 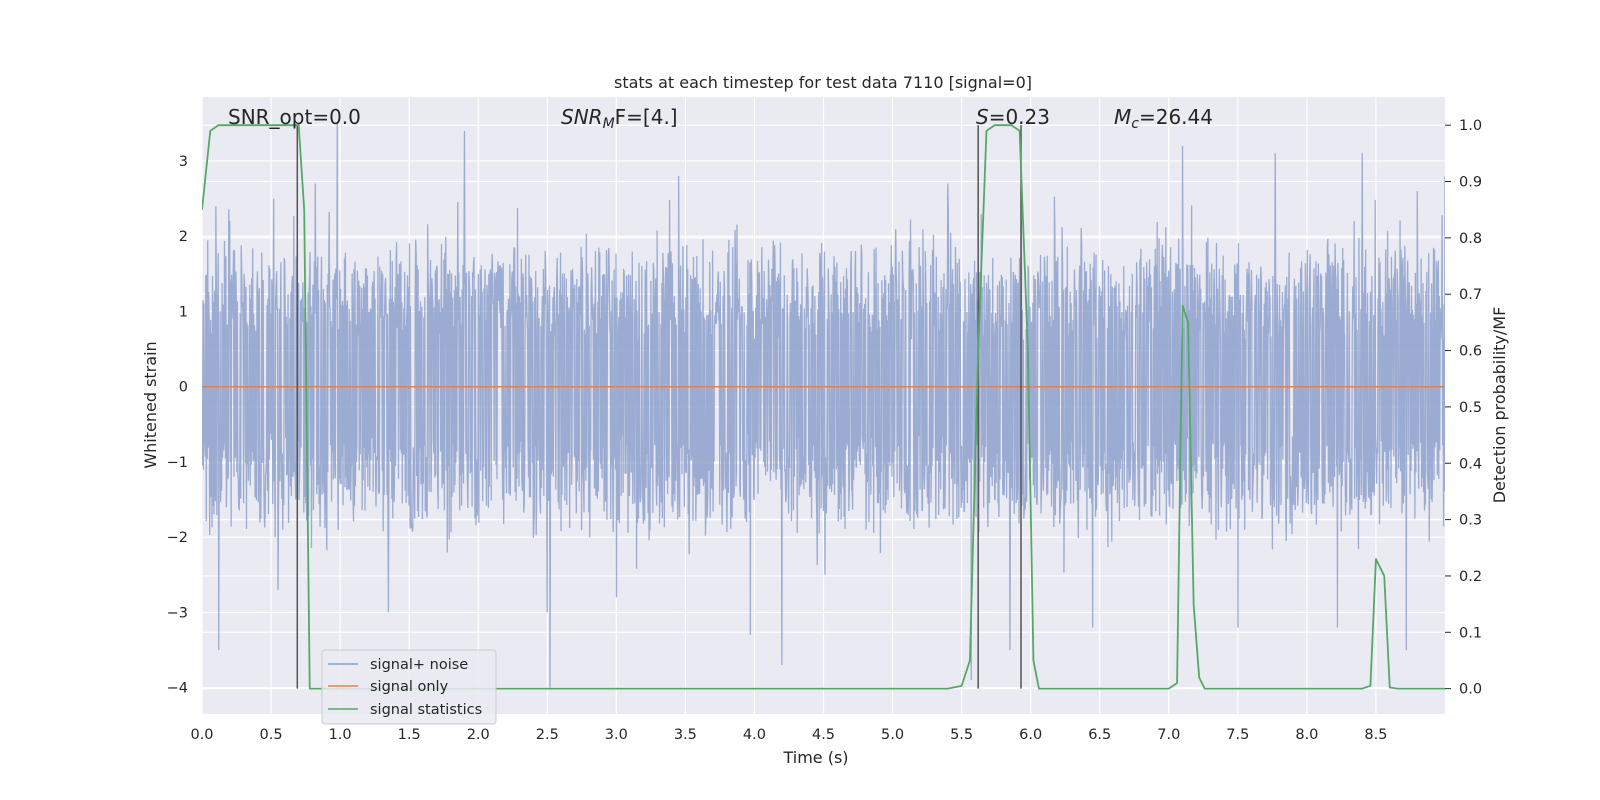 I want to click on x-axis-label: Time (s), so click(x=815, y=757).